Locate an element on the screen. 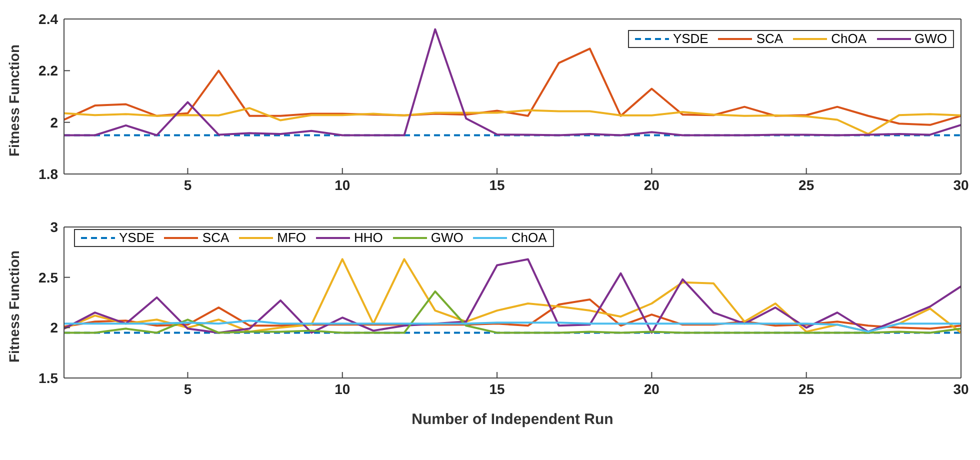 The height and width of the screenshot is (460, 980). x-axis-title: Number of Independent Run is located at coordinates (513, 419).